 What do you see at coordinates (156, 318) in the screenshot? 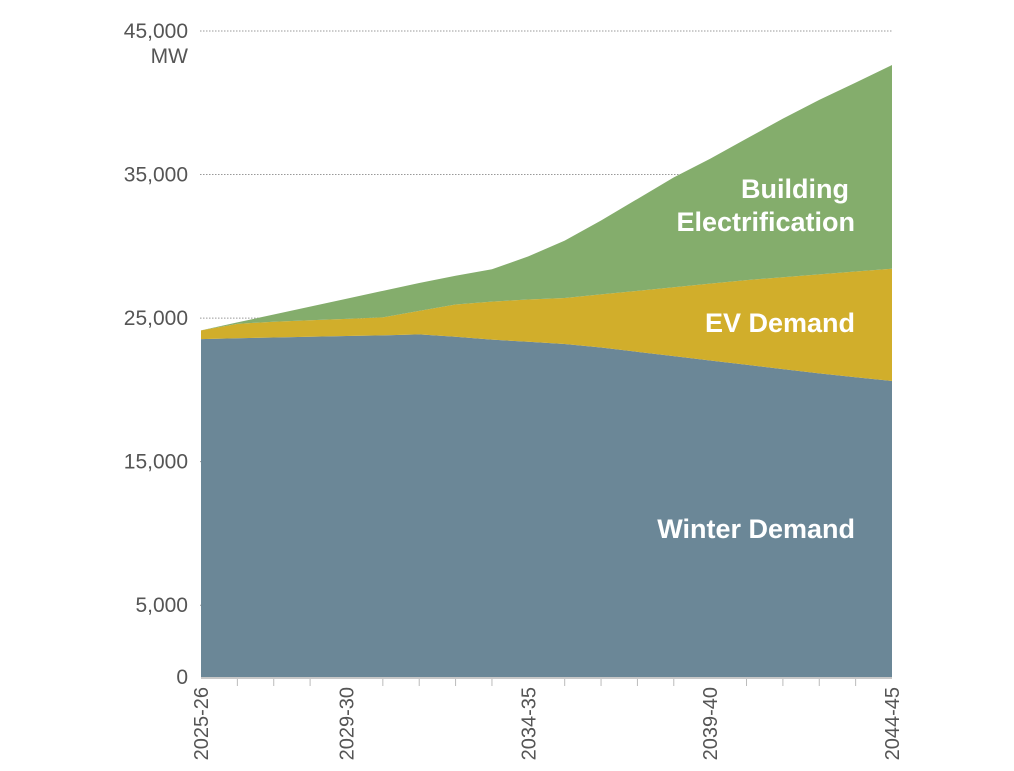
I see `y-tick-label: 25,000` at bounding box center [156, 318].